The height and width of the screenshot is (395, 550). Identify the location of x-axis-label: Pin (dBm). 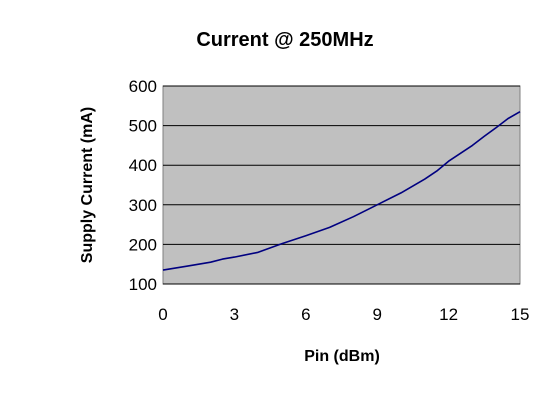
(342, 356).